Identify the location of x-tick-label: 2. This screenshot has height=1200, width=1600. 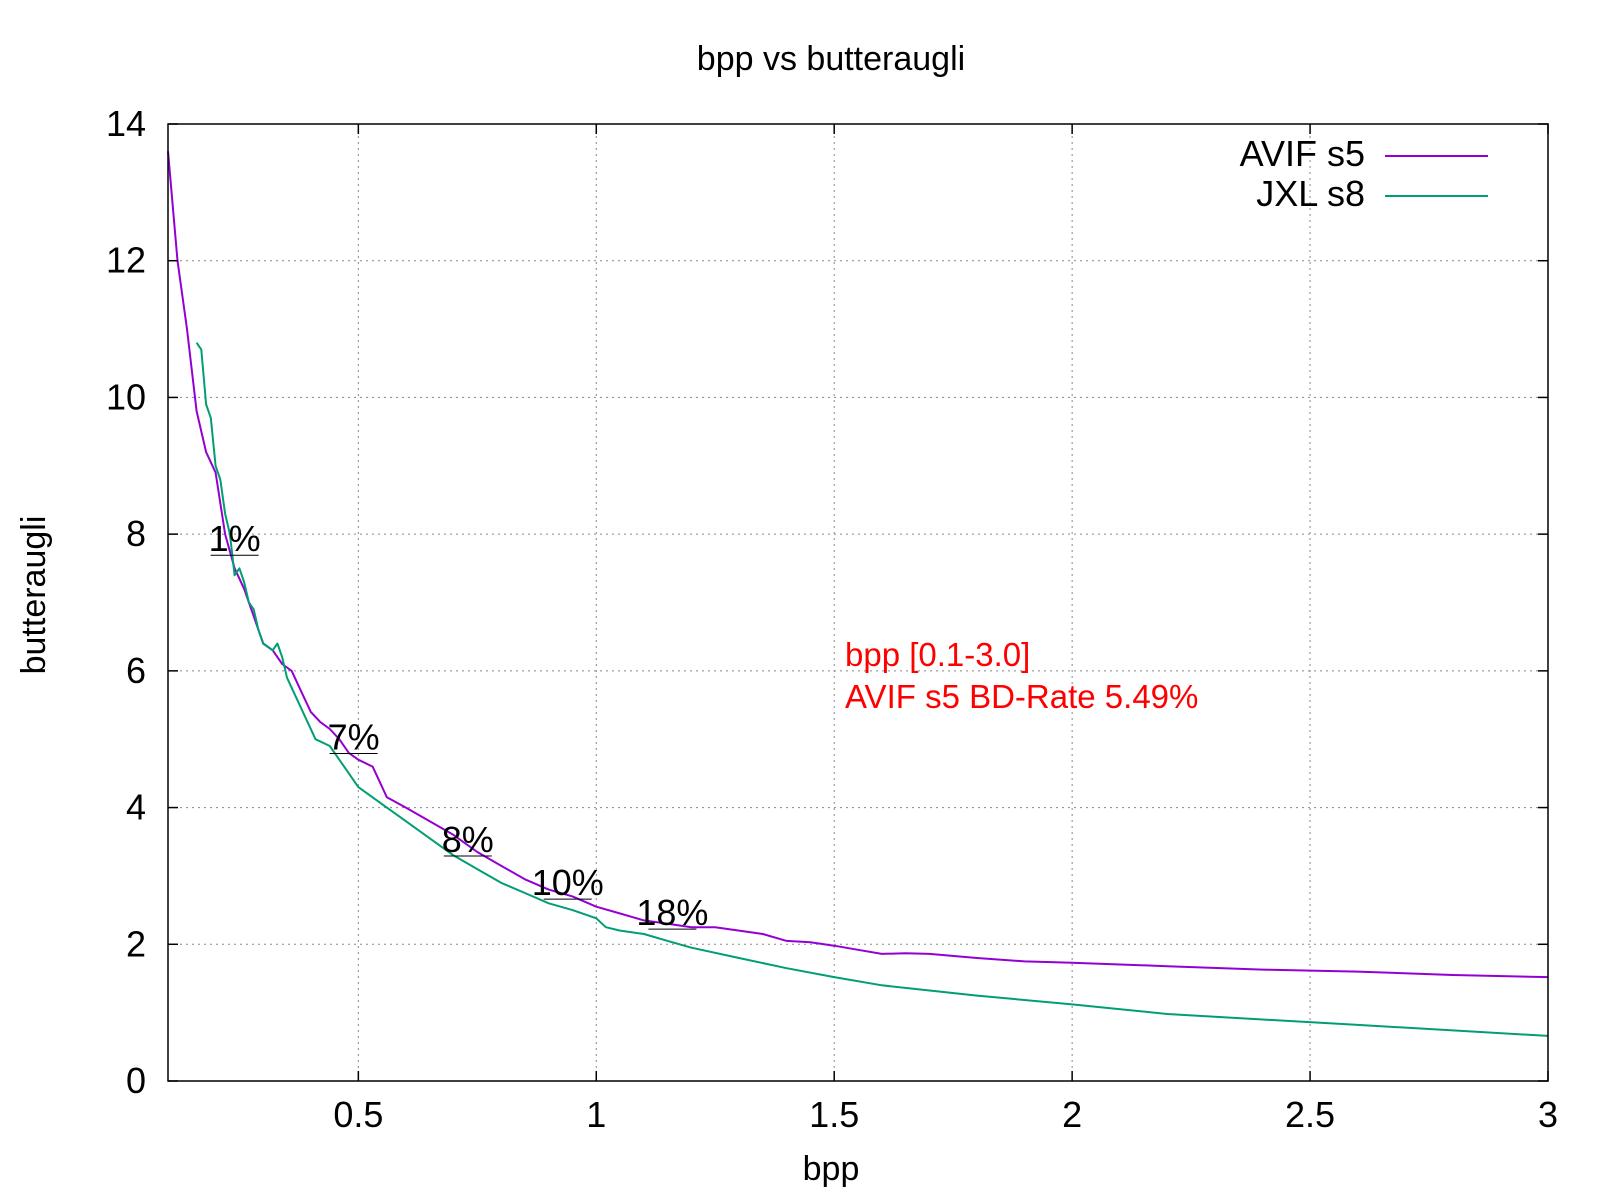
(1072, 1114).